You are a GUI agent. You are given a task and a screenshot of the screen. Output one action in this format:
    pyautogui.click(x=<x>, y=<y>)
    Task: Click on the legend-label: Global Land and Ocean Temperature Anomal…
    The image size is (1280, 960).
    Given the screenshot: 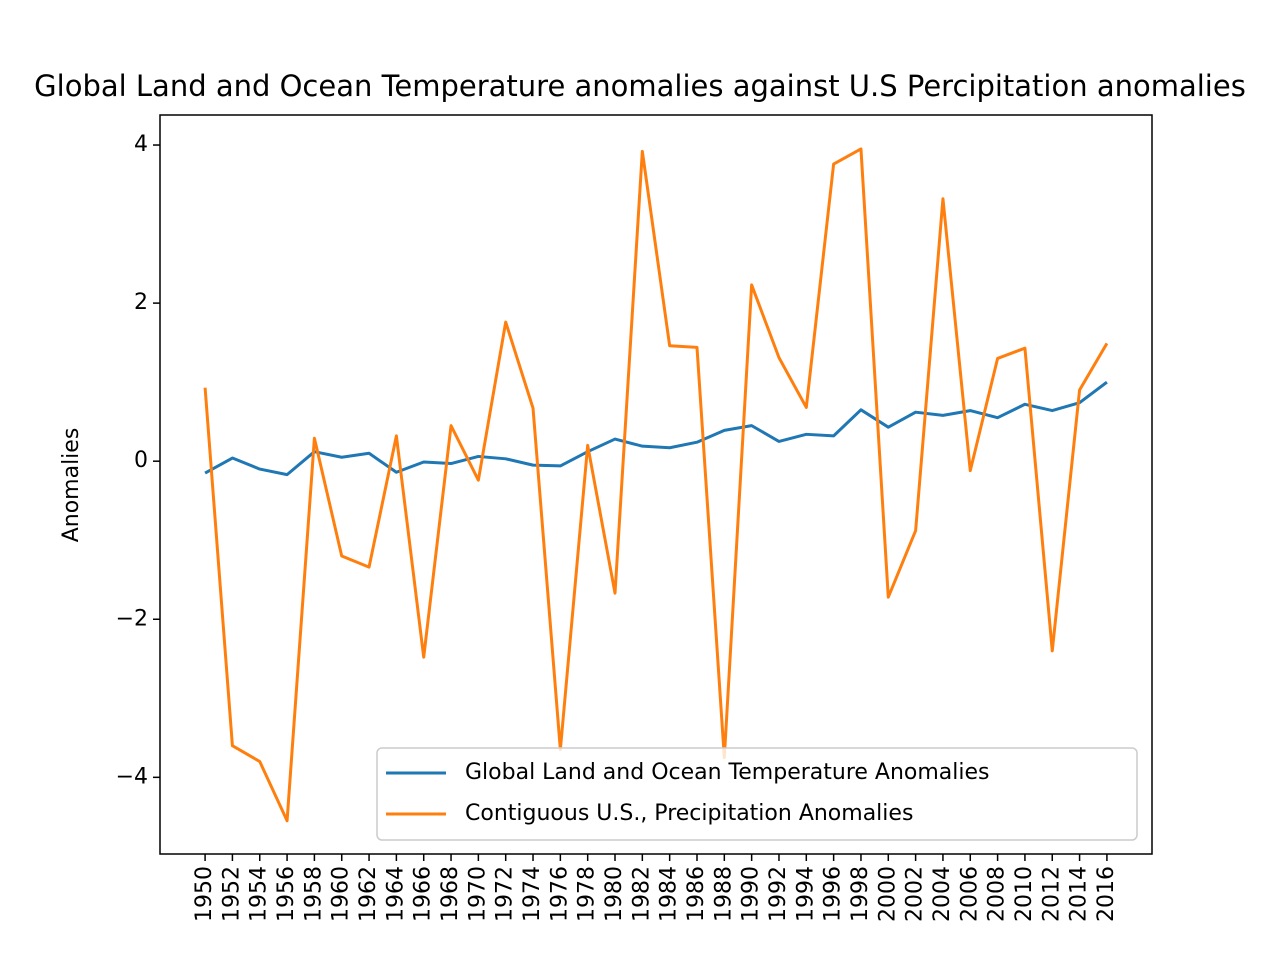 What is the action you would take?
    pyautogui.click(x=727, y=772)
    